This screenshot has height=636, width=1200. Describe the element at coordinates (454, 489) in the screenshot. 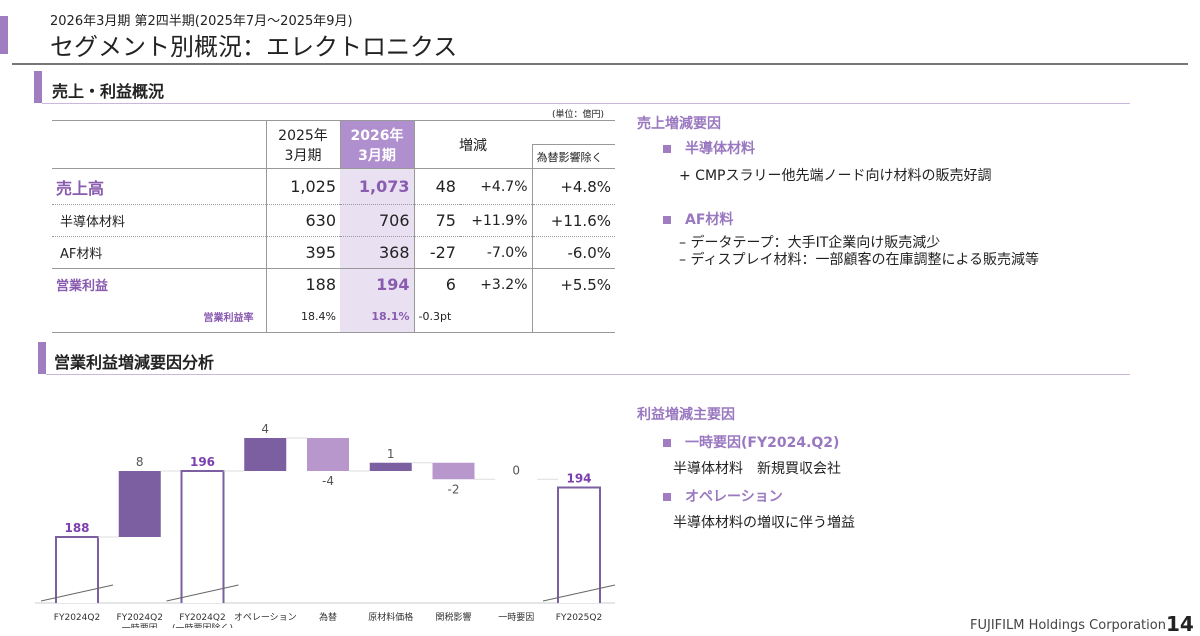

I see `data-label: -2` at that location.